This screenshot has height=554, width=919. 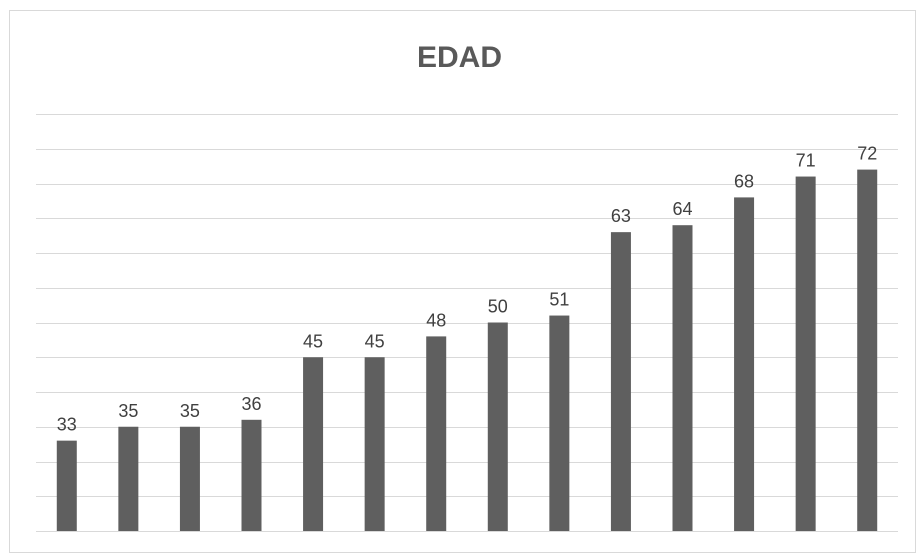 I want to click on data-label: 72, so click(x=867, y=154).